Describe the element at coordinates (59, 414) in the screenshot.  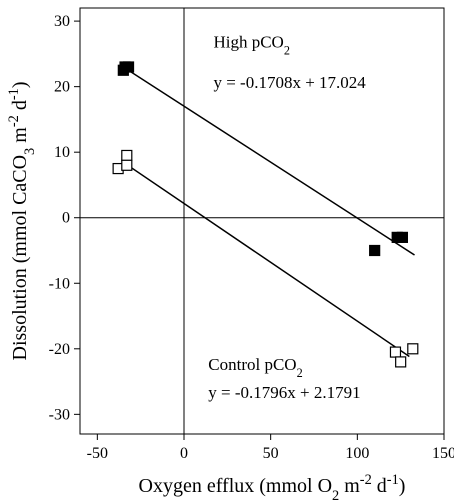
I see `y-tick-label: -30` at that location.